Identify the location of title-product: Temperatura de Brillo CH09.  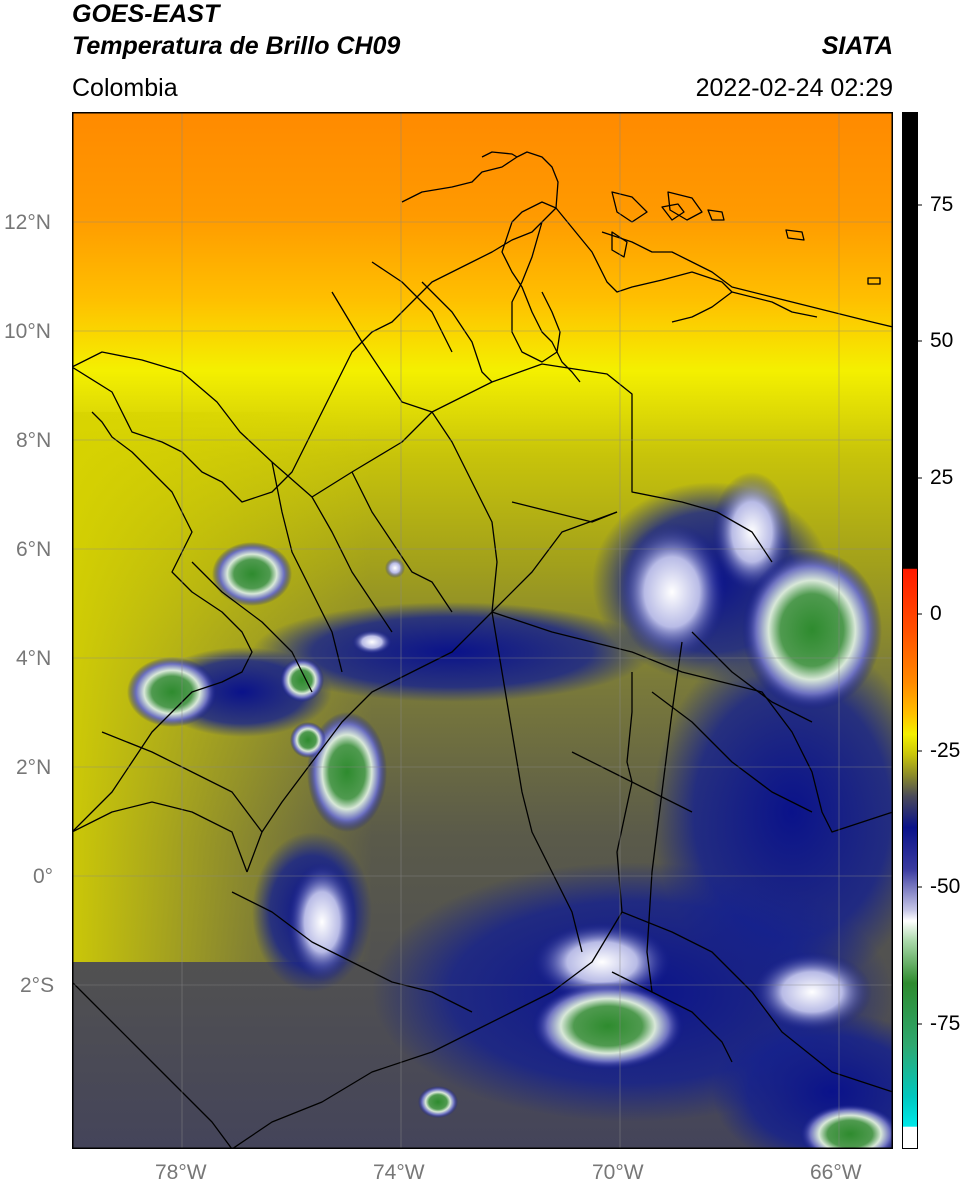
(236, 46).